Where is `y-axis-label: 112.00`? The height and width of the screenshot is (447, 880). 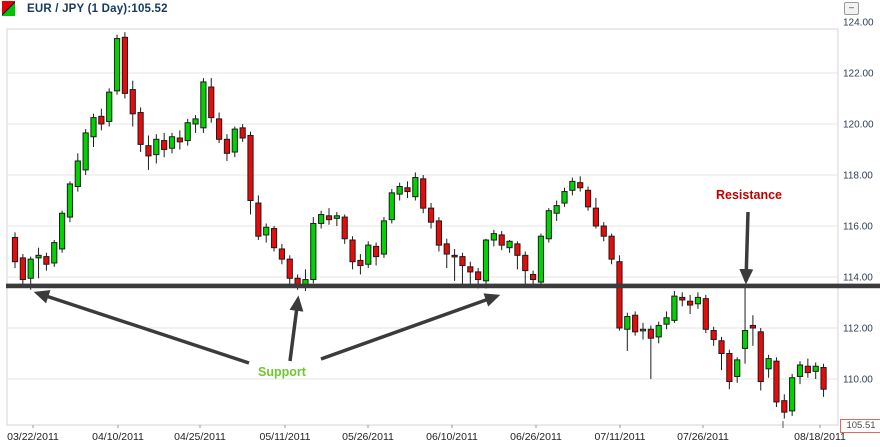 y-axis-label: 112.00 is located at coordinates (858, 329).